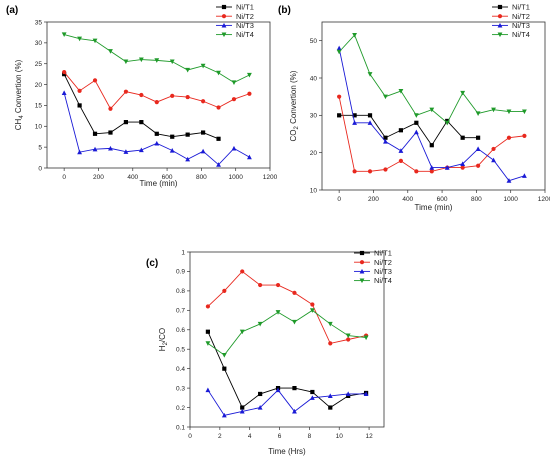 The image size is (550, 461). Describe the element at coordinates (287, 333) in the screenshot. I see `series-ni-t4` at that location.